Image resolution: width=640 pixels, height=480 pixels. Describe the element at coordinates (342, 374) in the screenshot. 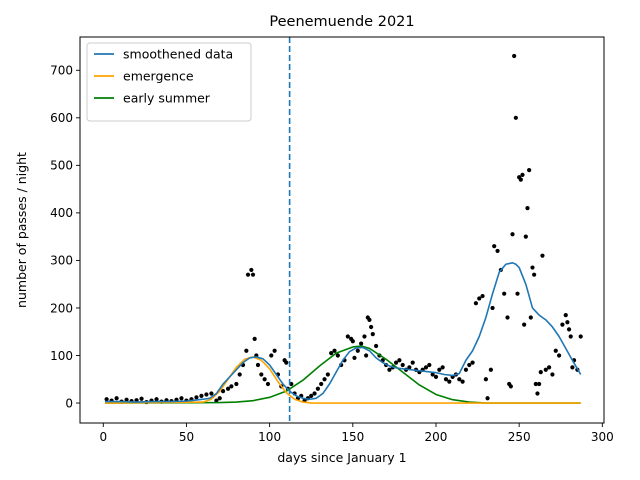

I see `series-line-early-summer` at that location.